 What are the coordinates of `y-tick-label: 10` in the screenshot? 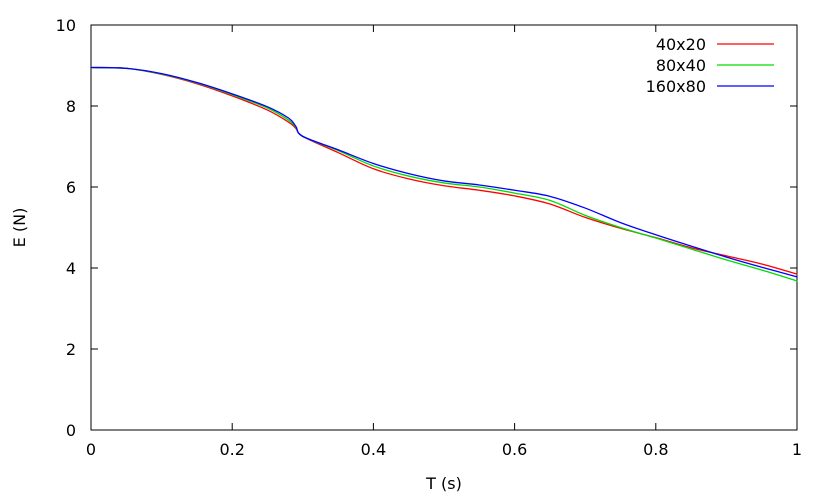 It's located at (66, 25).